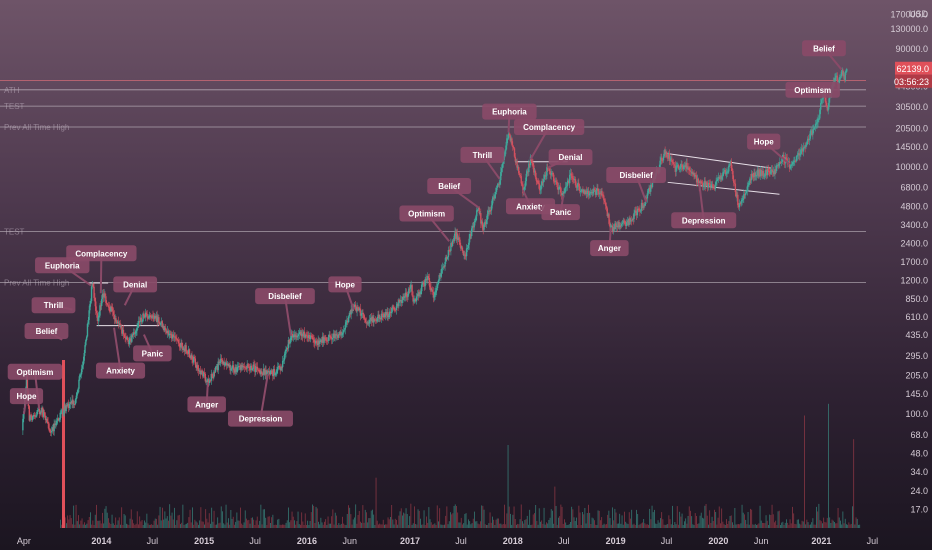 This screenshot has height=550, width=932. Describe the element at coordinates (24, 541) in the screenshot. I see `x-tick-label: Apr` at that location.